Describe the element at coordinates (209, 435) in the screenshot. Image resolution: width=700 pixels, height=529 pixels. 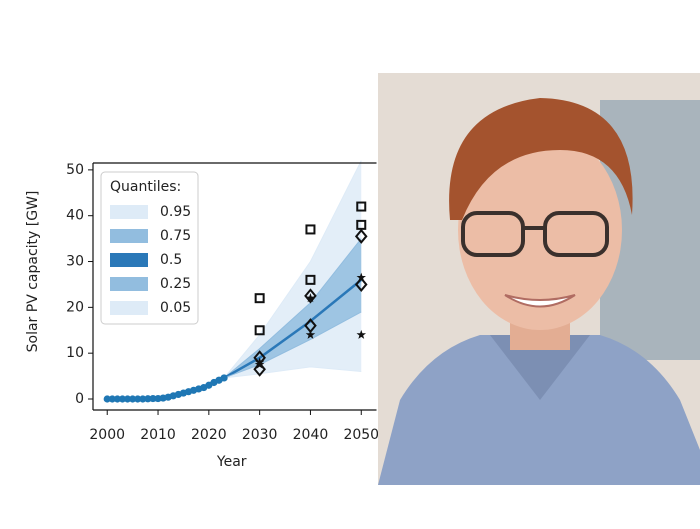
I see `x-tick-label: 2020` at that location.